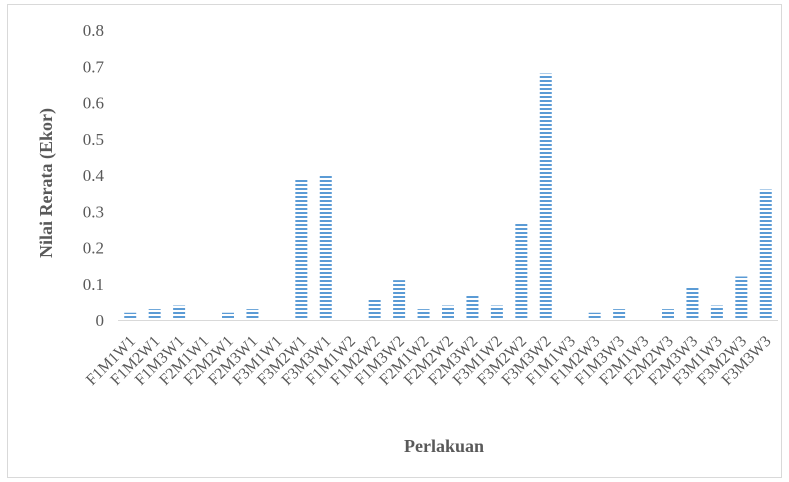  Describe the element at coordinates (252, 314) in the screenshot. I see `bar-f2m3w1` at that location.